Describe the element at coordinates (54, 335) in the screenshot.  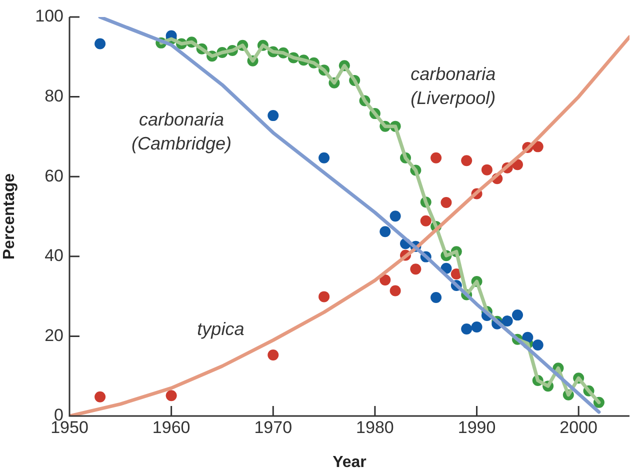
I see `y-tick-label: 20` at that location.